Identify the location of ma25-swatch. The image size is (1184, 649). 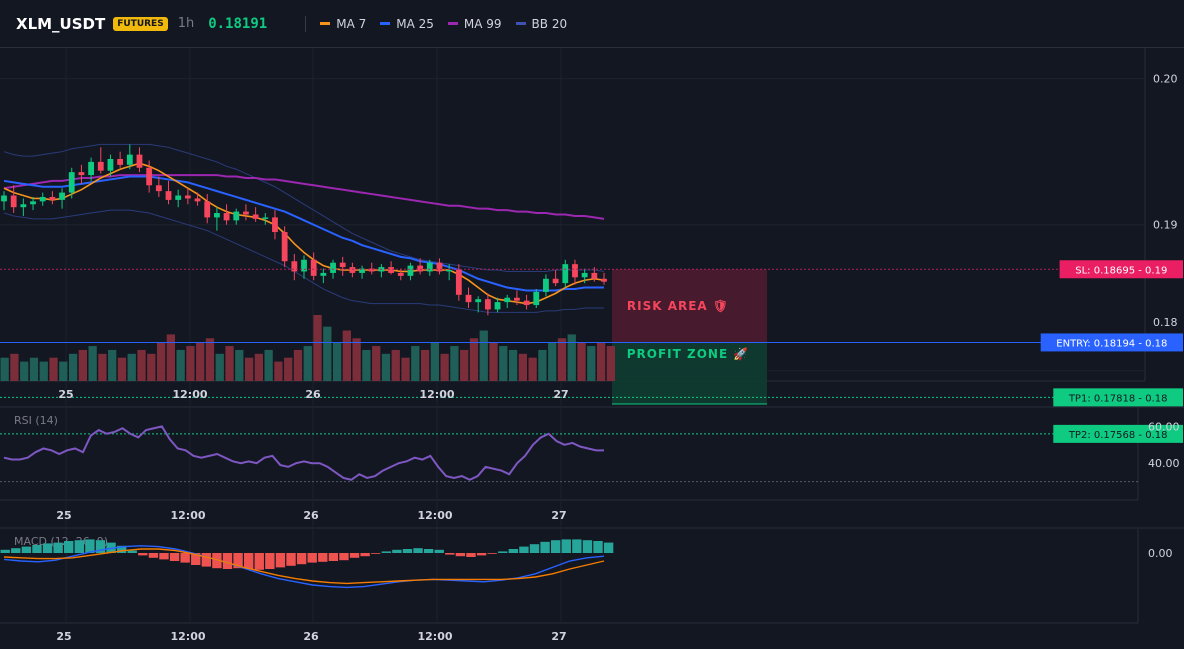
(385, 23).